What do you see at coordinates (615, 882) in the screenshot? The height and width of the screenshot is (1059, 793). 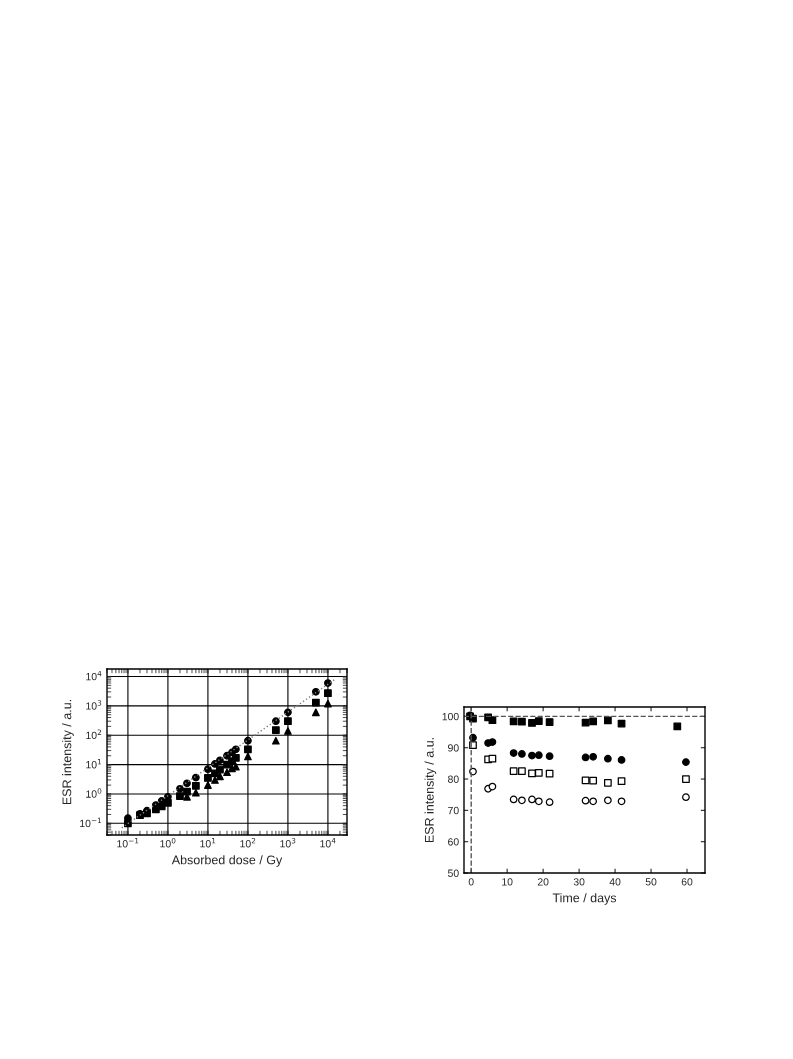 I see `x-tick-label: 40` at bounding box center [615, 882].